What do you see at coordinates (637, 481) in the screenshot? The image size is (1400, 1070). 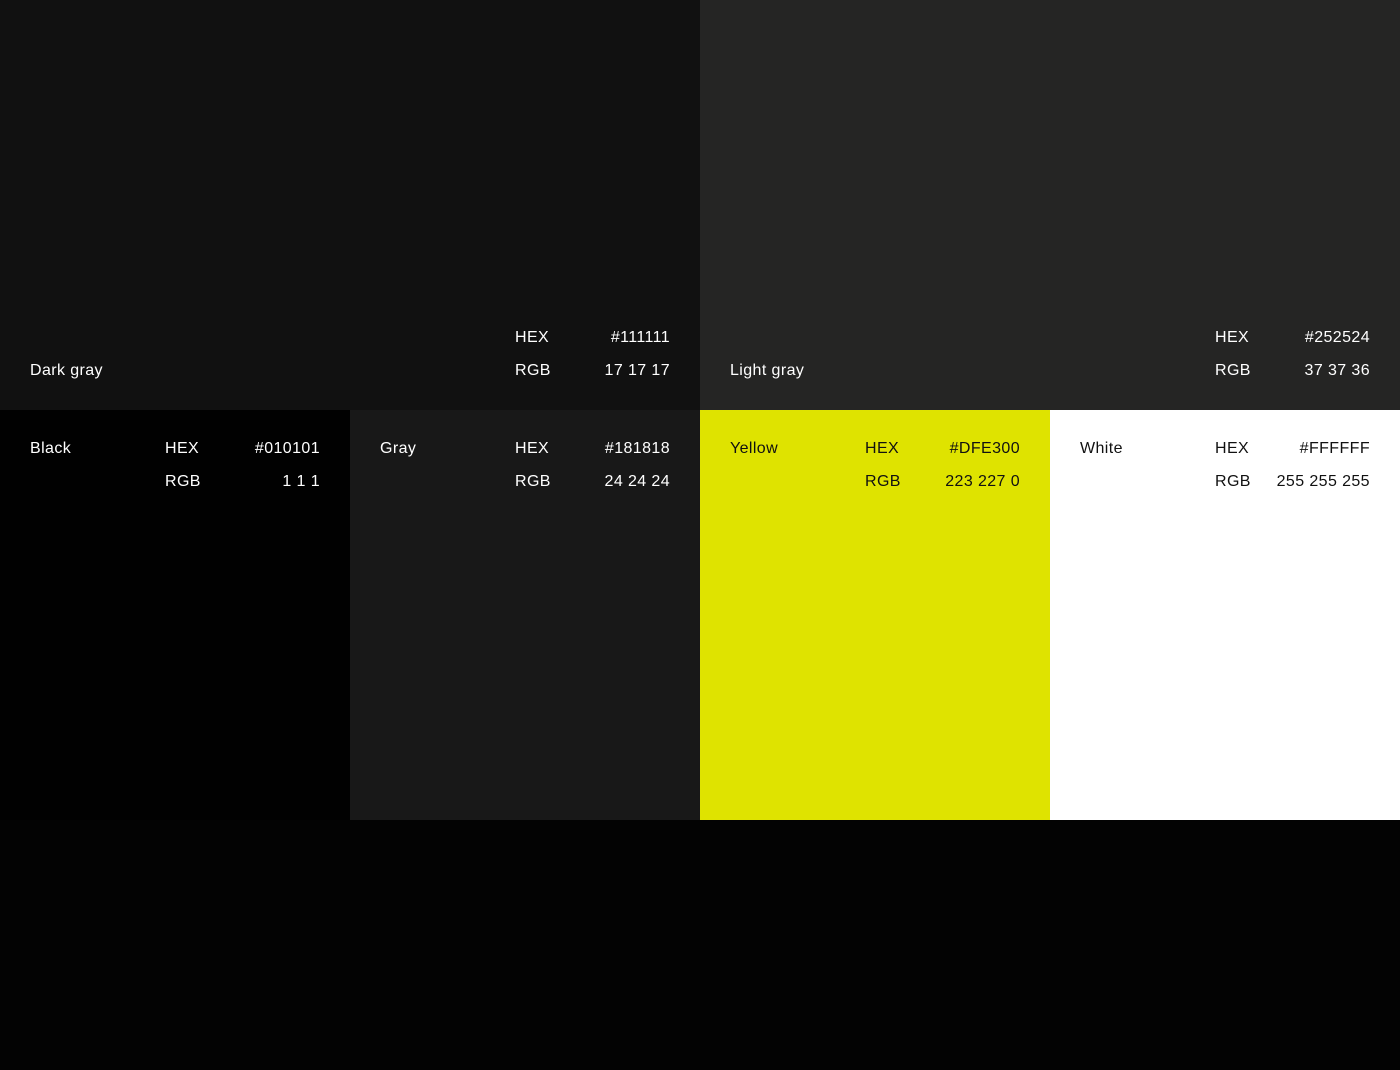 I see `rgb-value: 24 24 24` at bounding box center [637, 481].